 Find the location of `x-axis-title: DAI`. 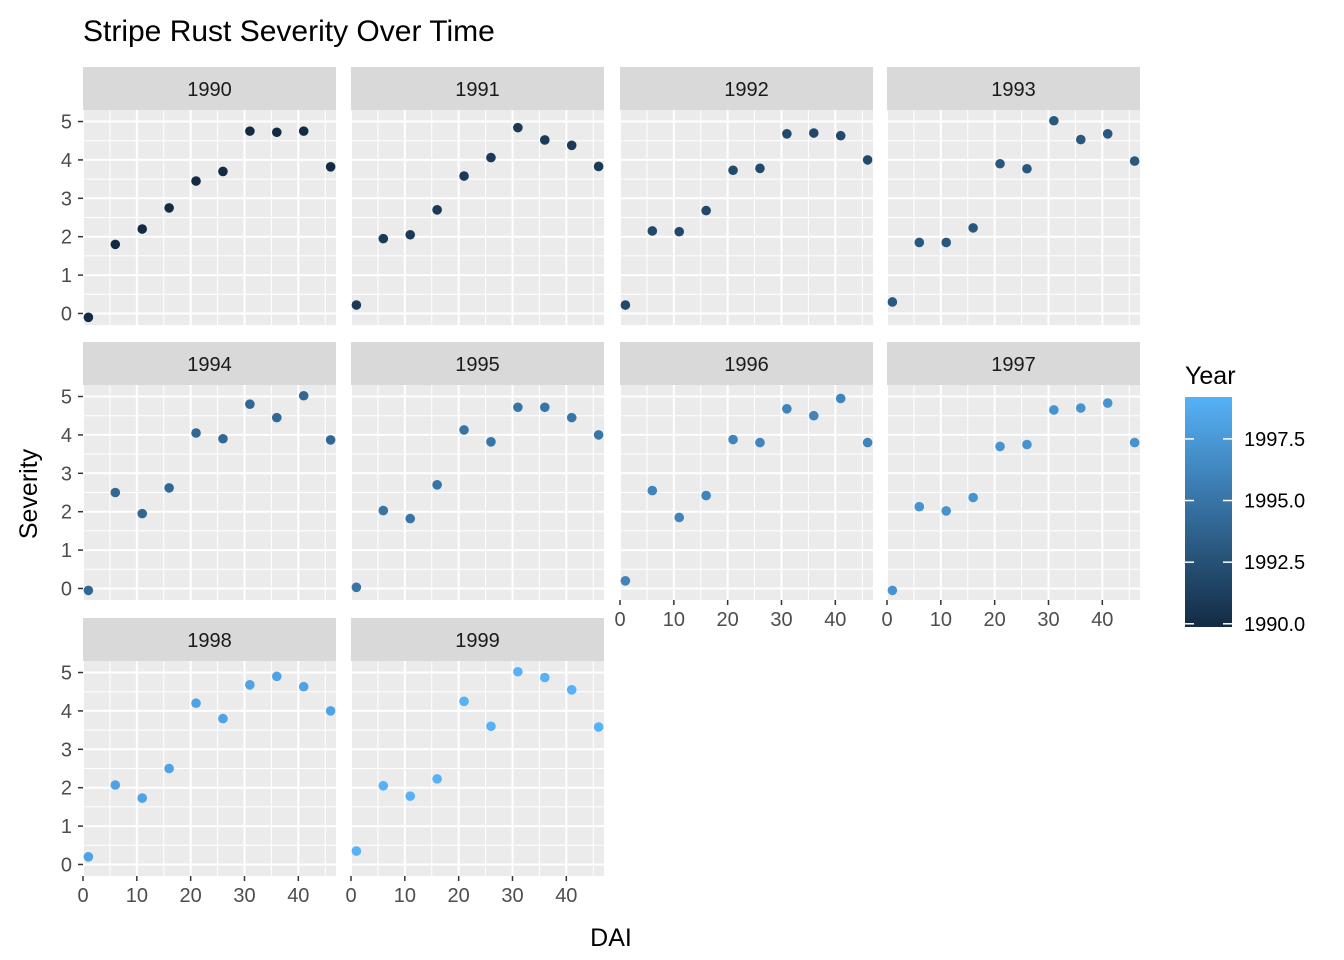

x-axis-title: DAI is located at coordinates (611, 938).